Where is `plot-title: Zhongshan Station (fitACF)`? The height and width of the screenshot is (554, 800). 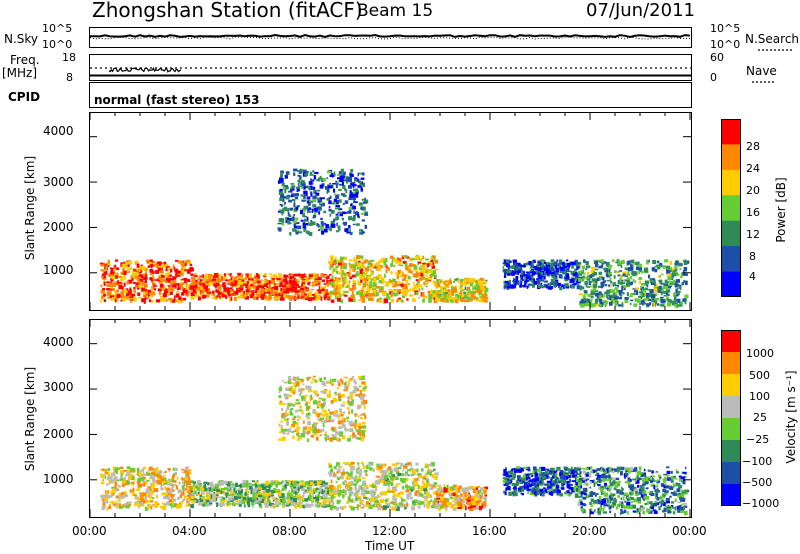 plot-title: Zhongshan Station (fitACF) is located at coordinates (227, 11).